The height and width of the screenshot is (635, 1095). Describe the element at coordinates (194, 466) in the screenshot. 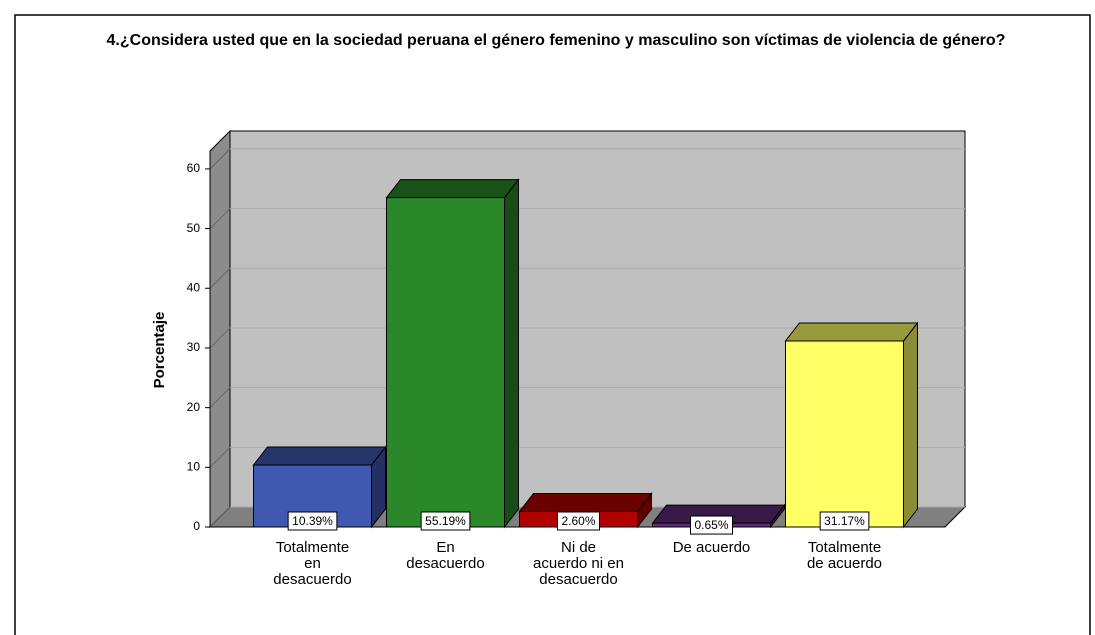

I see `y-tick-label: 10` at that location.